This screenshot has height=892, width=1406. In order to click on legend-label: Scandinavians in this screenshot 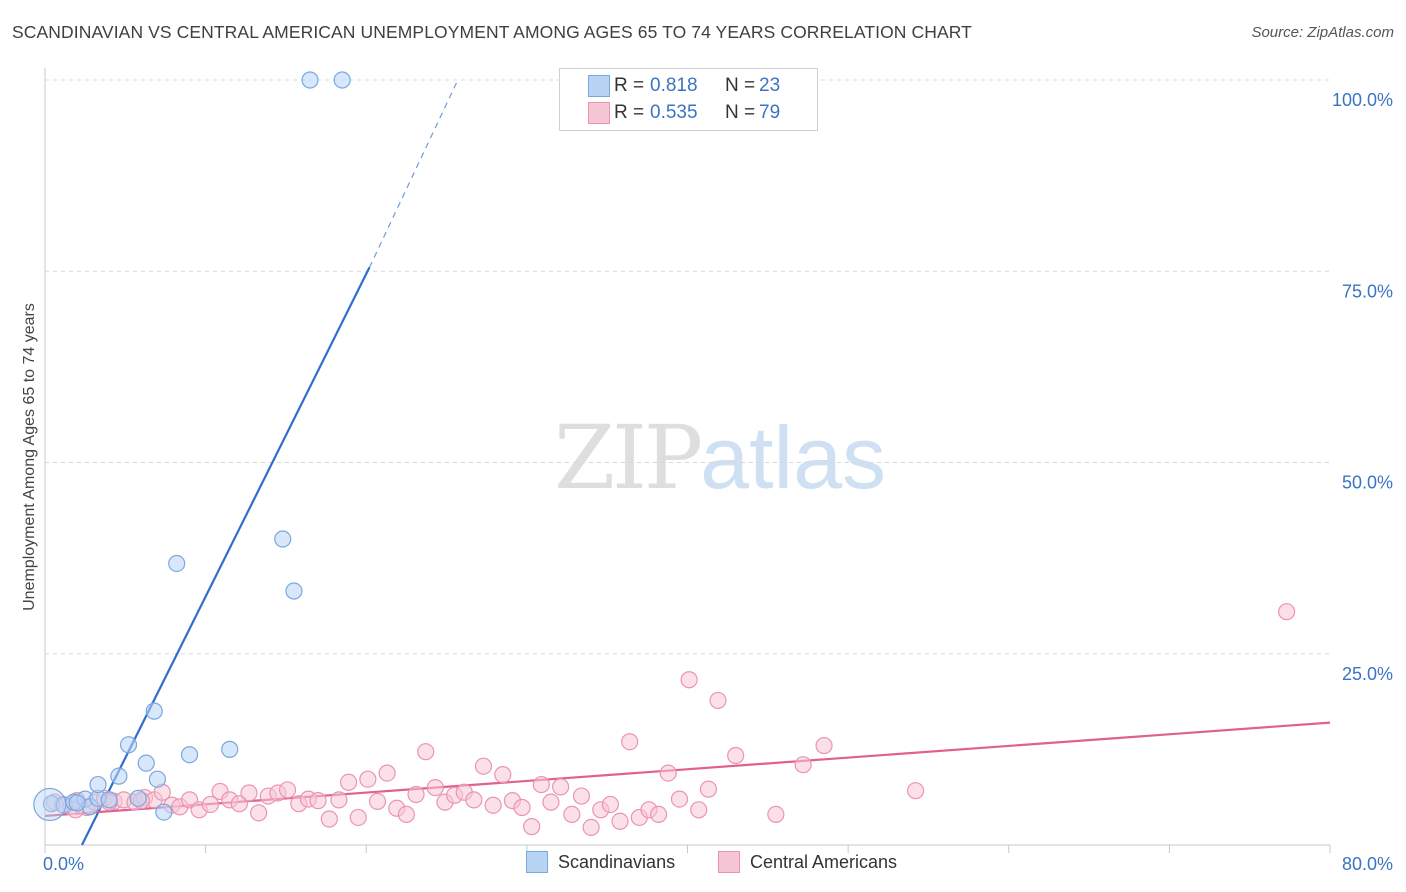, I will do `click(617, 861)`.